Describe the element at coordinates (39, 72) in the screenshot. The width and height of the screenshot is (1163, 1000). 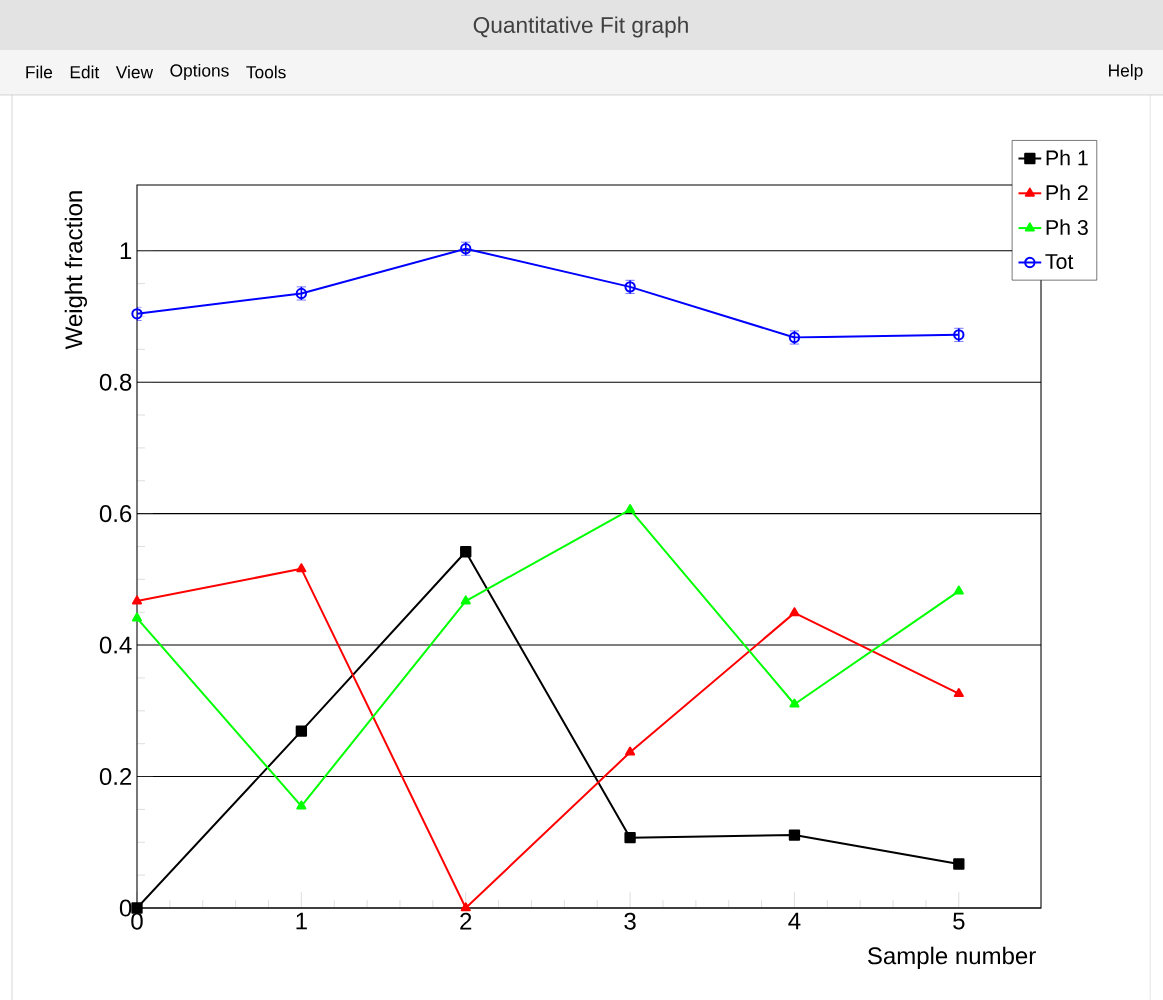
I see `text: File` at that location.